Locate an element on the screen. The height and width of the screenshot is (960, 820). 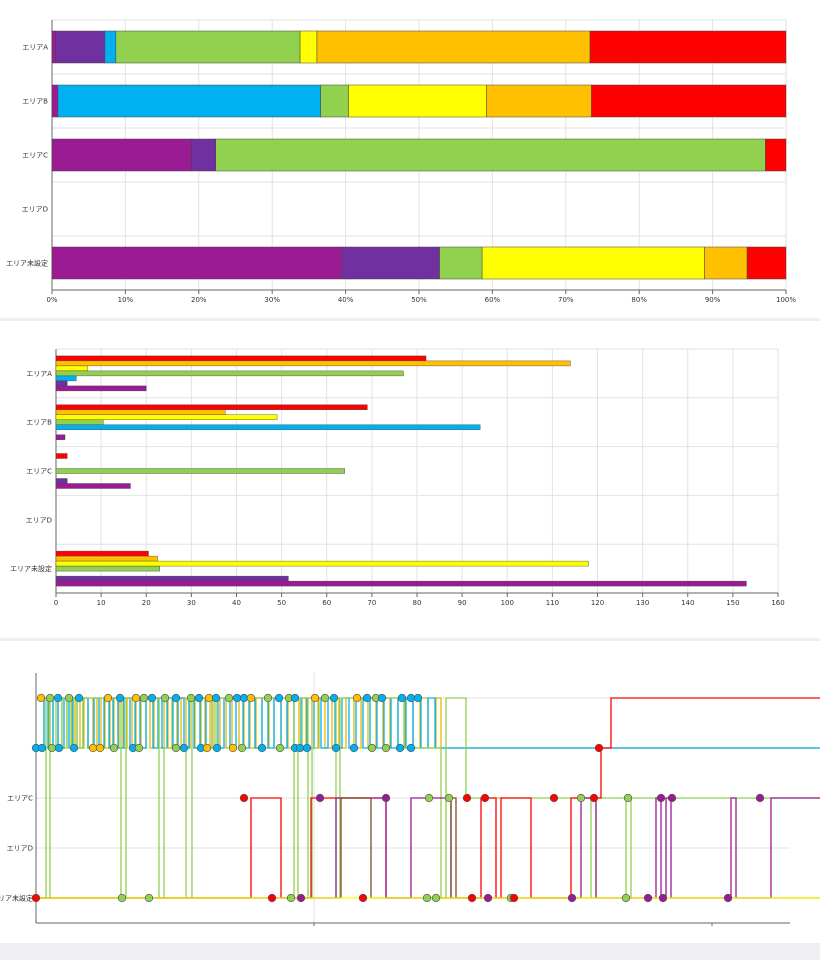
chart2-x-tick-label: 70 is located at coordinates (371, 603).